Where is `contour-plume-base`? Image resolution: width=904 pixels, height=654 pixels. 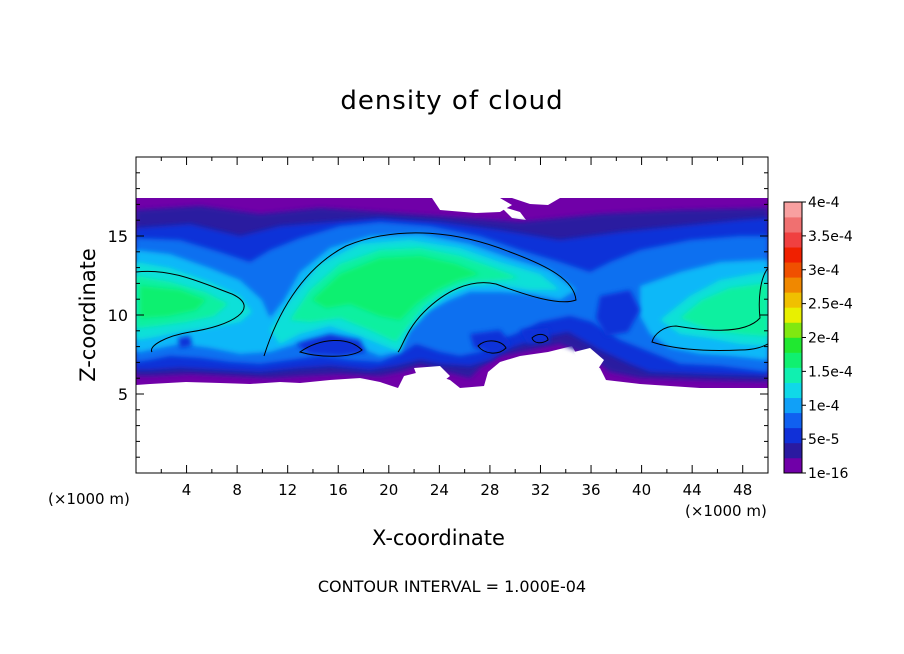 contour-plume-base is located at coordinates (330, 348).